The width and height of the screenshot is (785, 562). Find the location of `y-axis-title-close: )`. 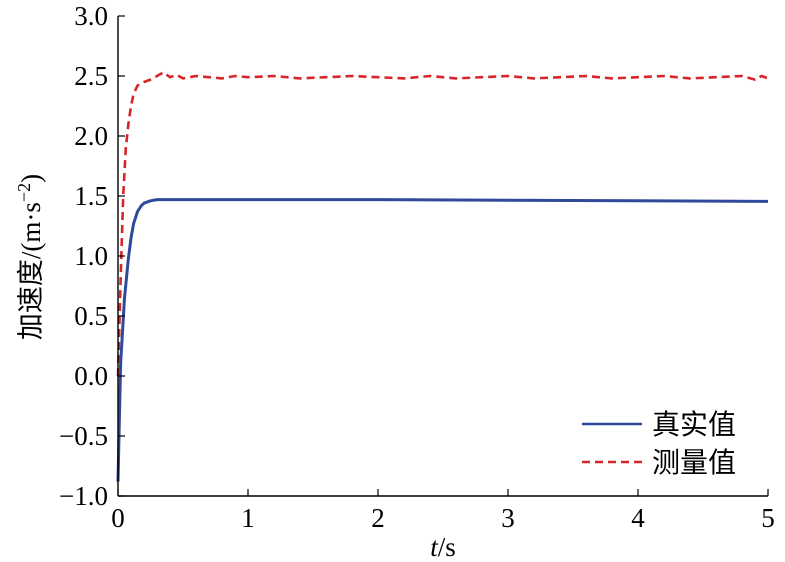

y-axis-title-close: ) is located at coordinates (31, 178).